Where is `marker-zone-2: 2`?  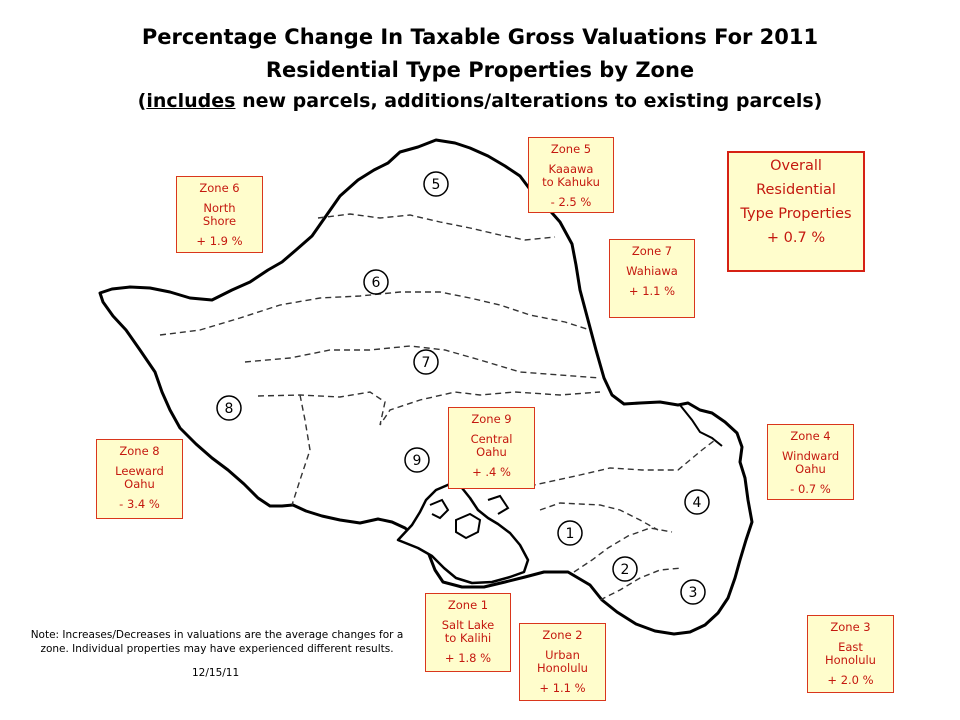
marker-zone-2: 2 is located at coordinates (625, 569).